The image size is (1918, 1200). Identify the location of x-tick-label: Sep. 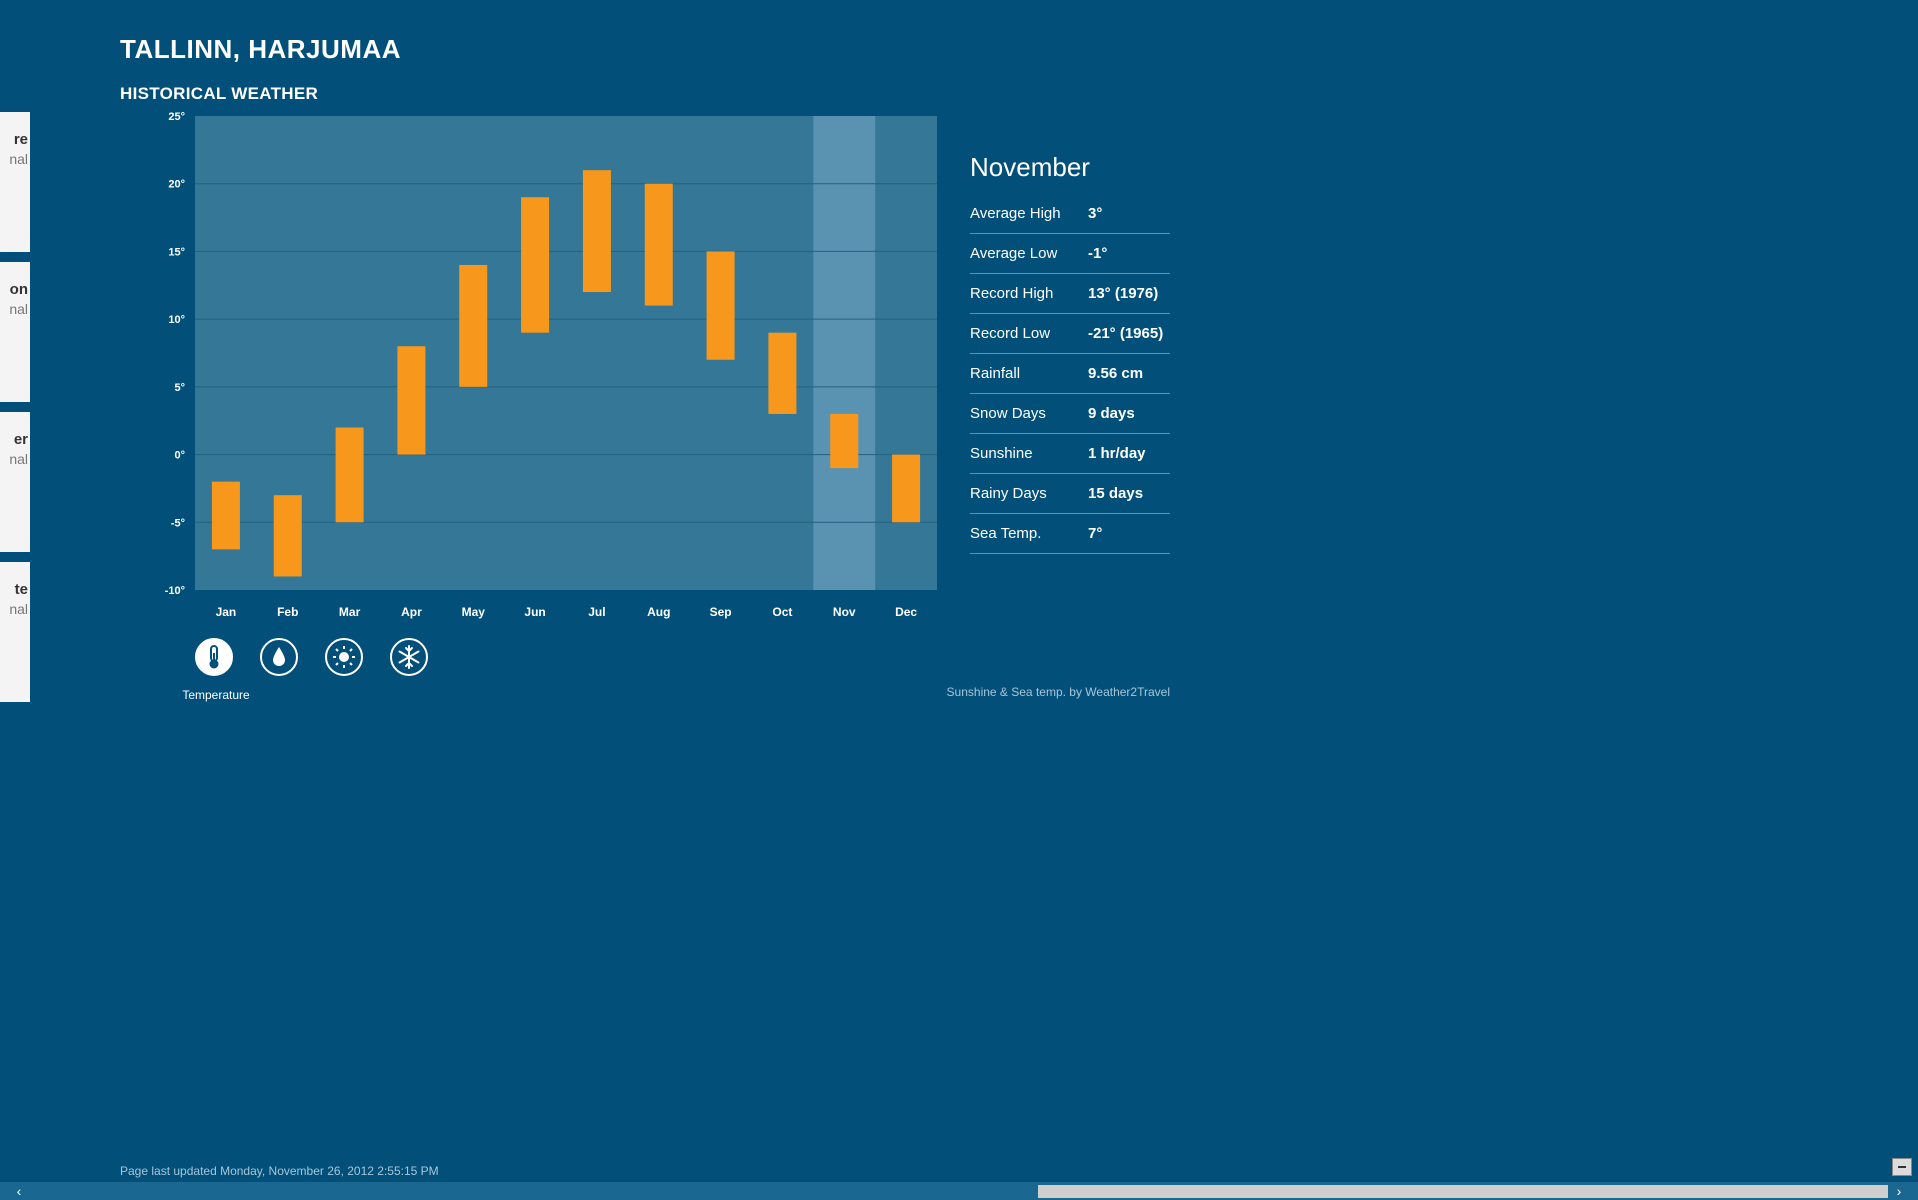
(721, 612).